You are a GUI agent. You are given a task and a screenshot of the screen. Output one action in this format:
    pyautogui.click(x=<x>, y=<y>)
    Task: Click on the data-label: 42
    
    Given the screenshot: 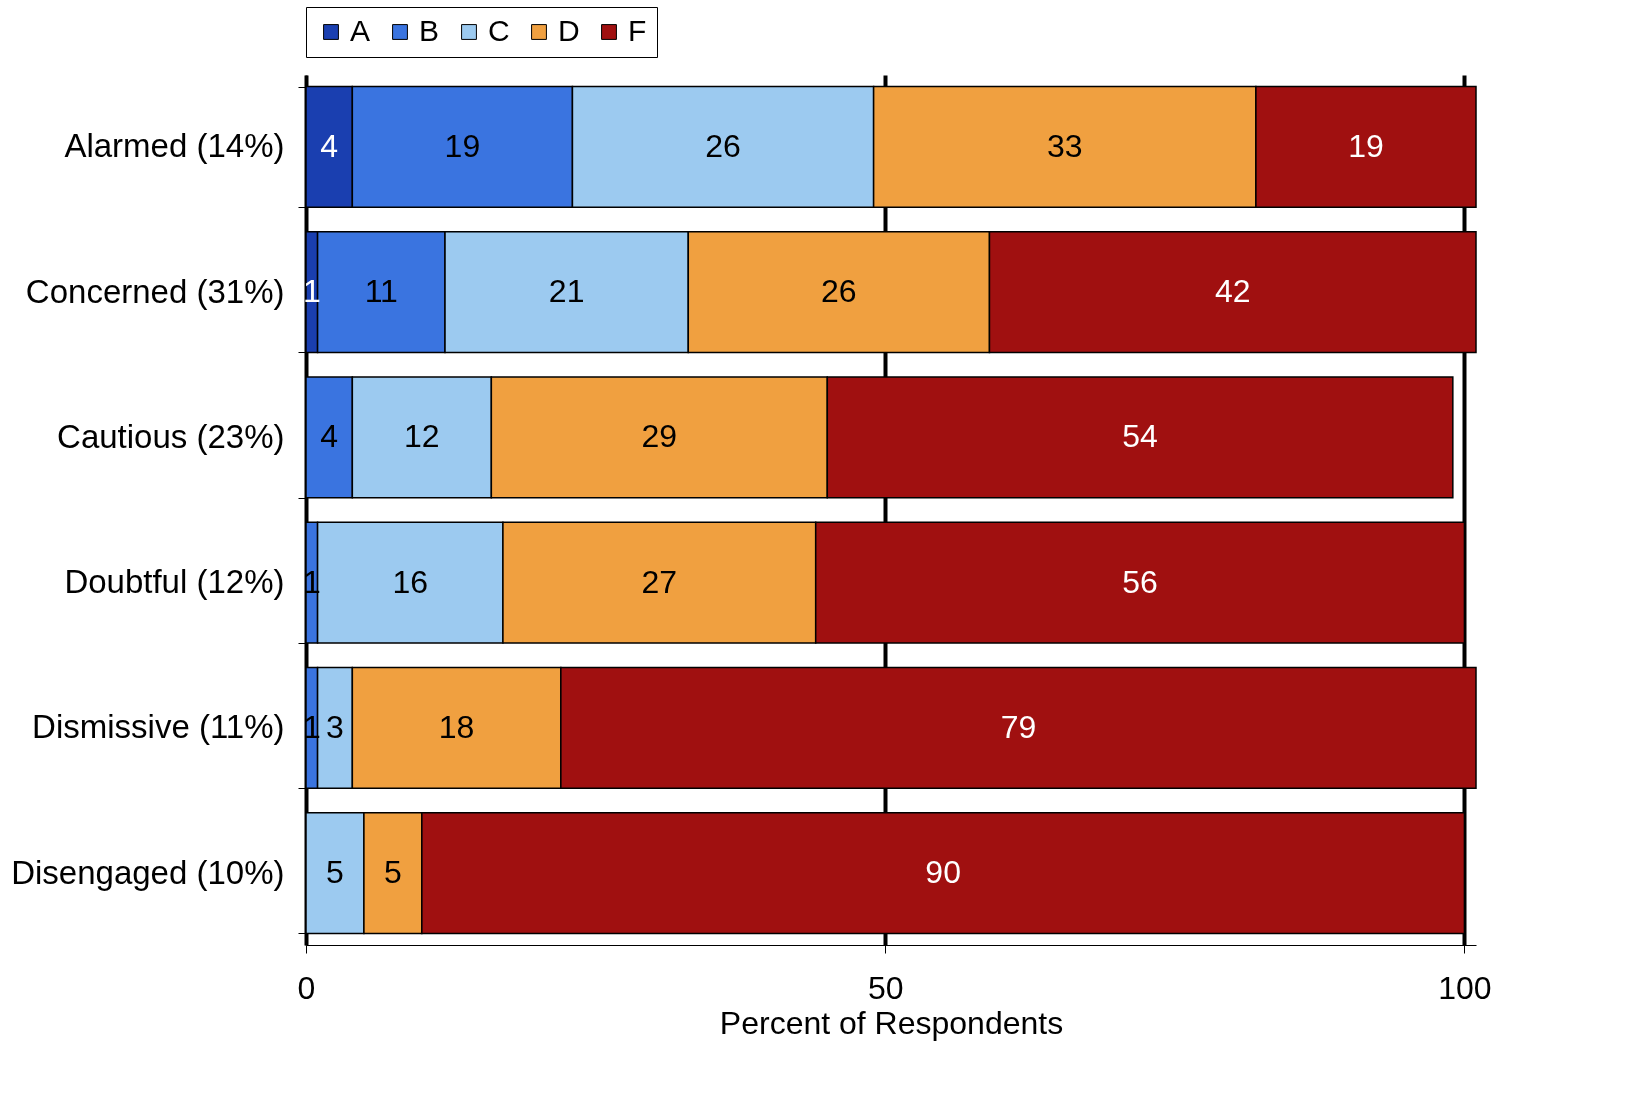 What is the action you would take?
    pyautogui.click(x=1232, y=291)
    